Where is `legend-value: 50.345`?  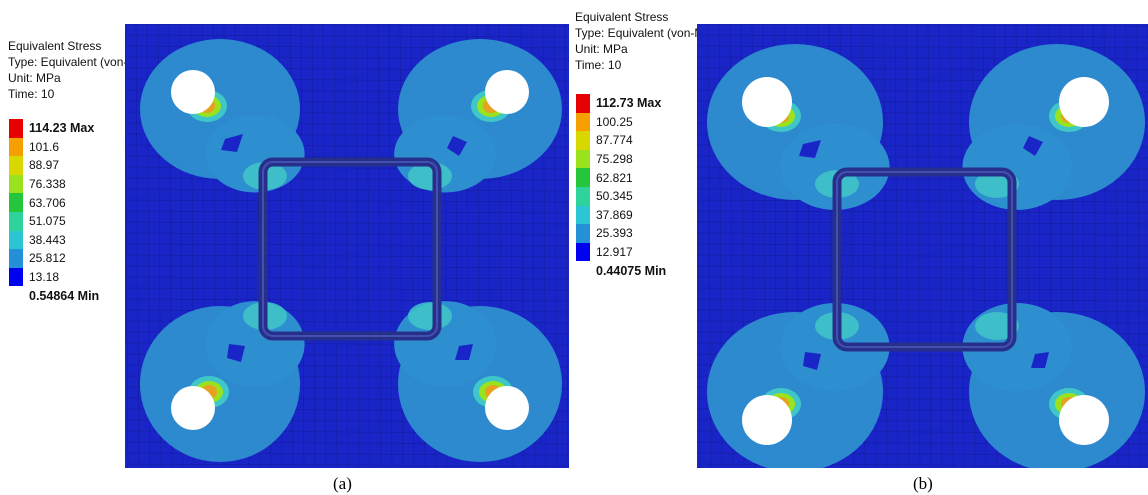 legend-value: 50.345 is located at coordinates (614, 196).